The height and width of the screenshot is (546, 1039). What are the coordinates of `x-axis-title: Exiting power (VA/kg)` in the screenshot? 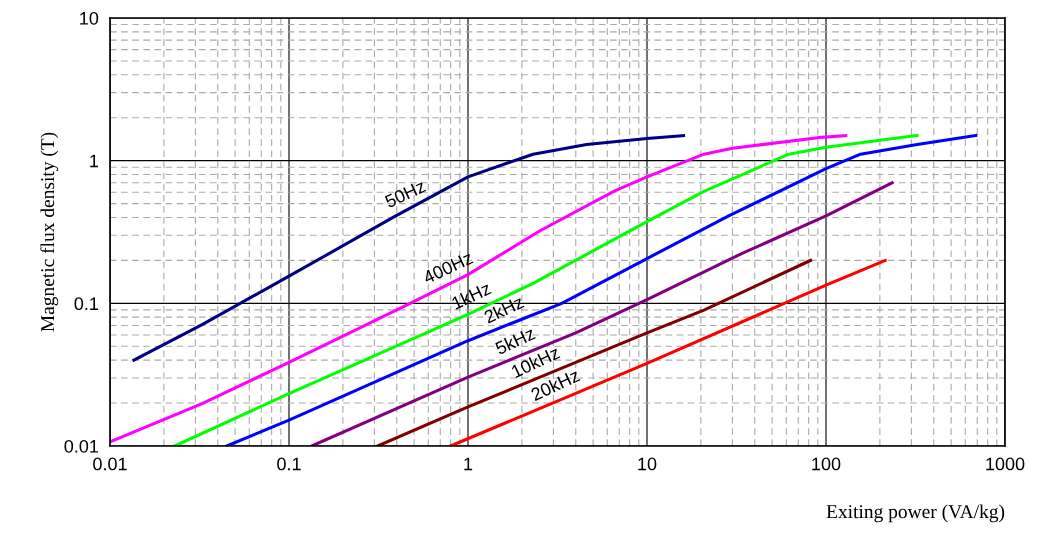 It's located at (915, 513).